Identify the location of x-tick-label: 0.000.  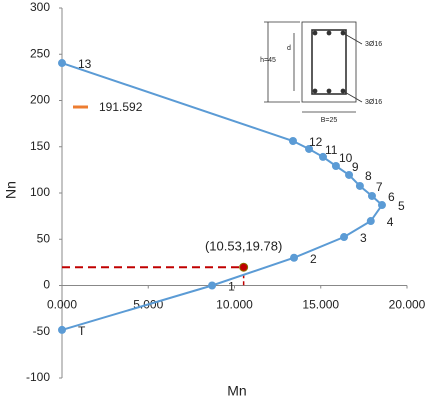
(62, 305).